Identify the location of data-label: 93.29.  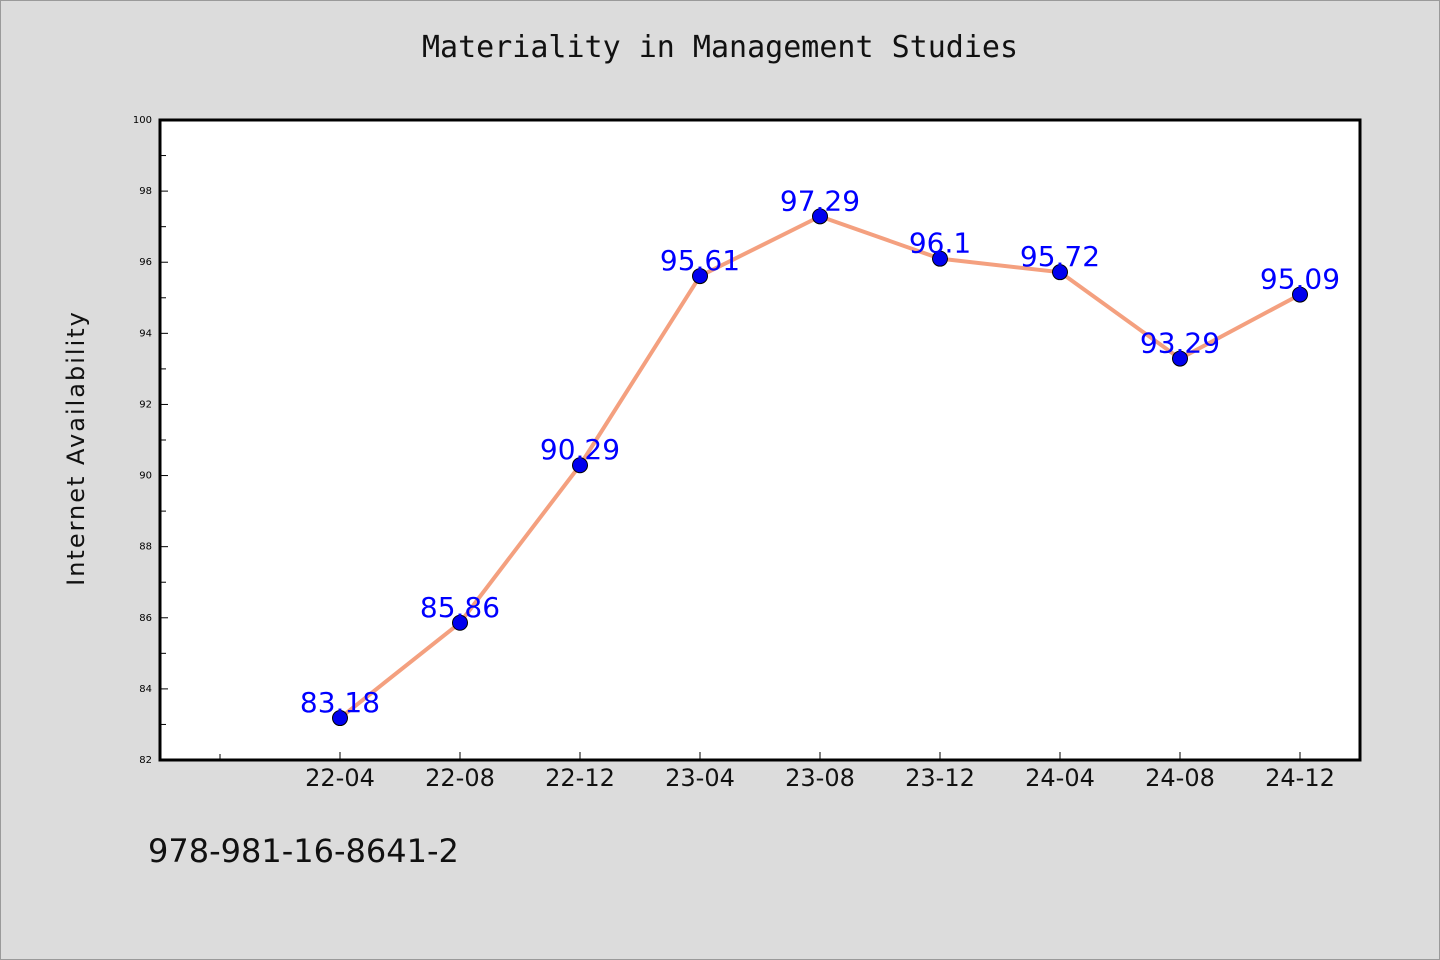
(1180, 343).